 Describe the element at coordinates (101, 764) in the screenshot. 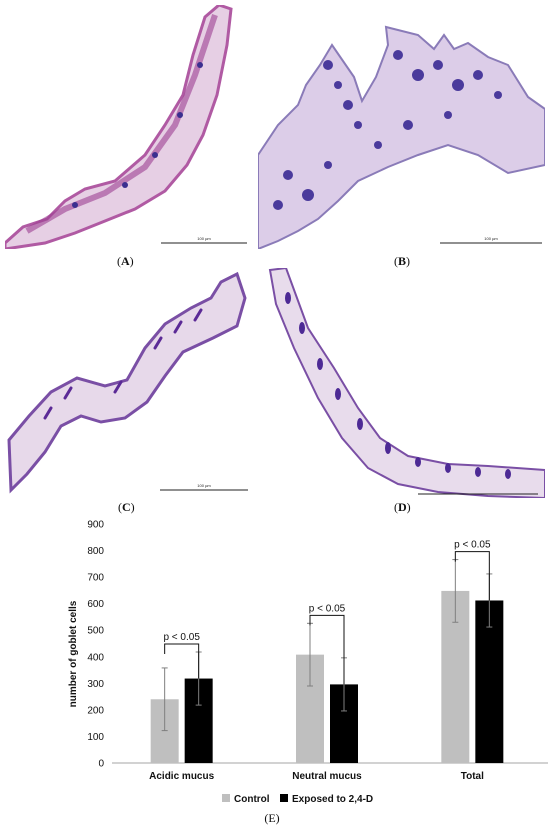

I see `y-tick-label: 0` at that location.